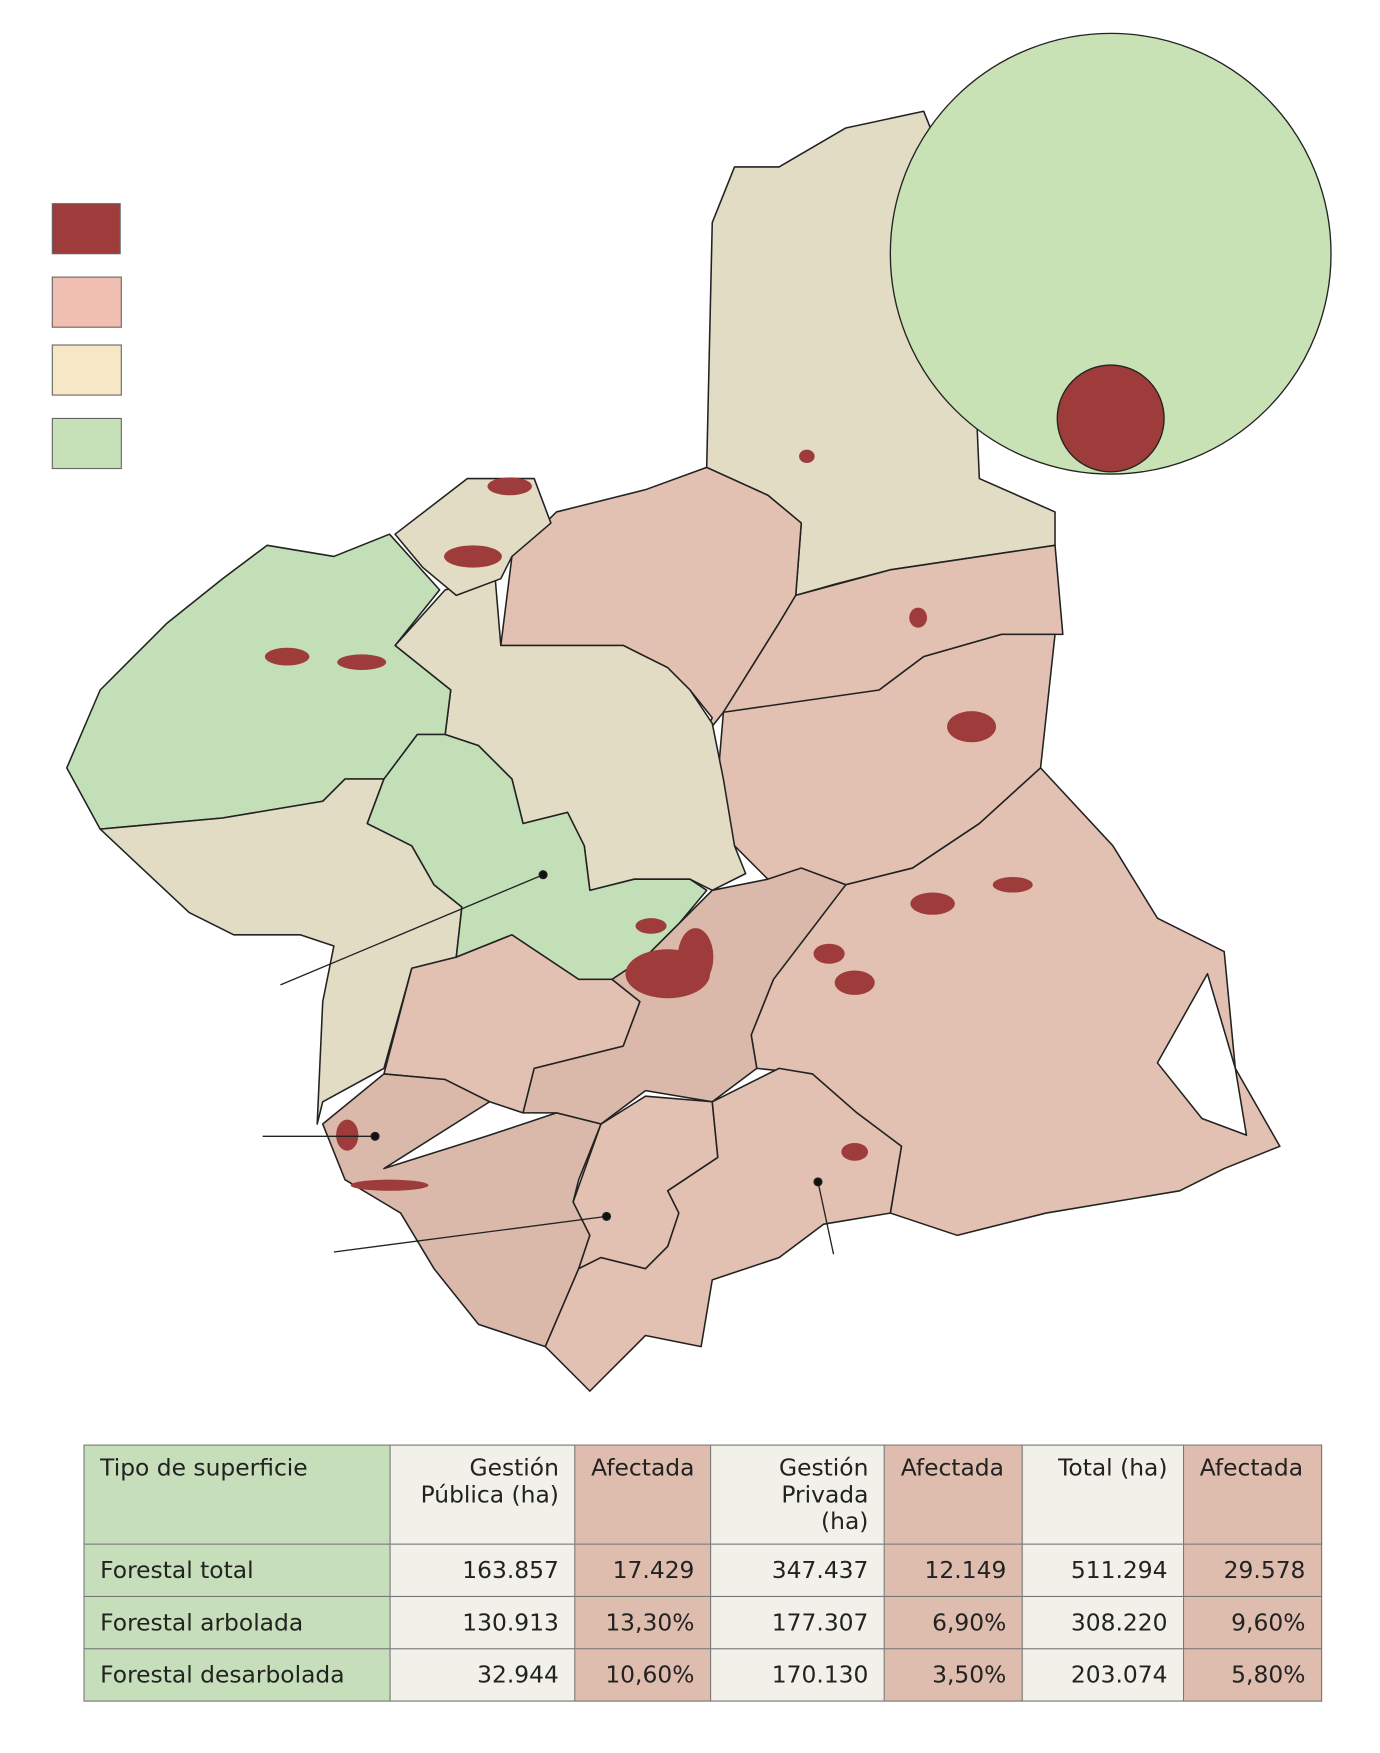 The image size is (1380, 1753). I want to click on legend, so click(86, 336).